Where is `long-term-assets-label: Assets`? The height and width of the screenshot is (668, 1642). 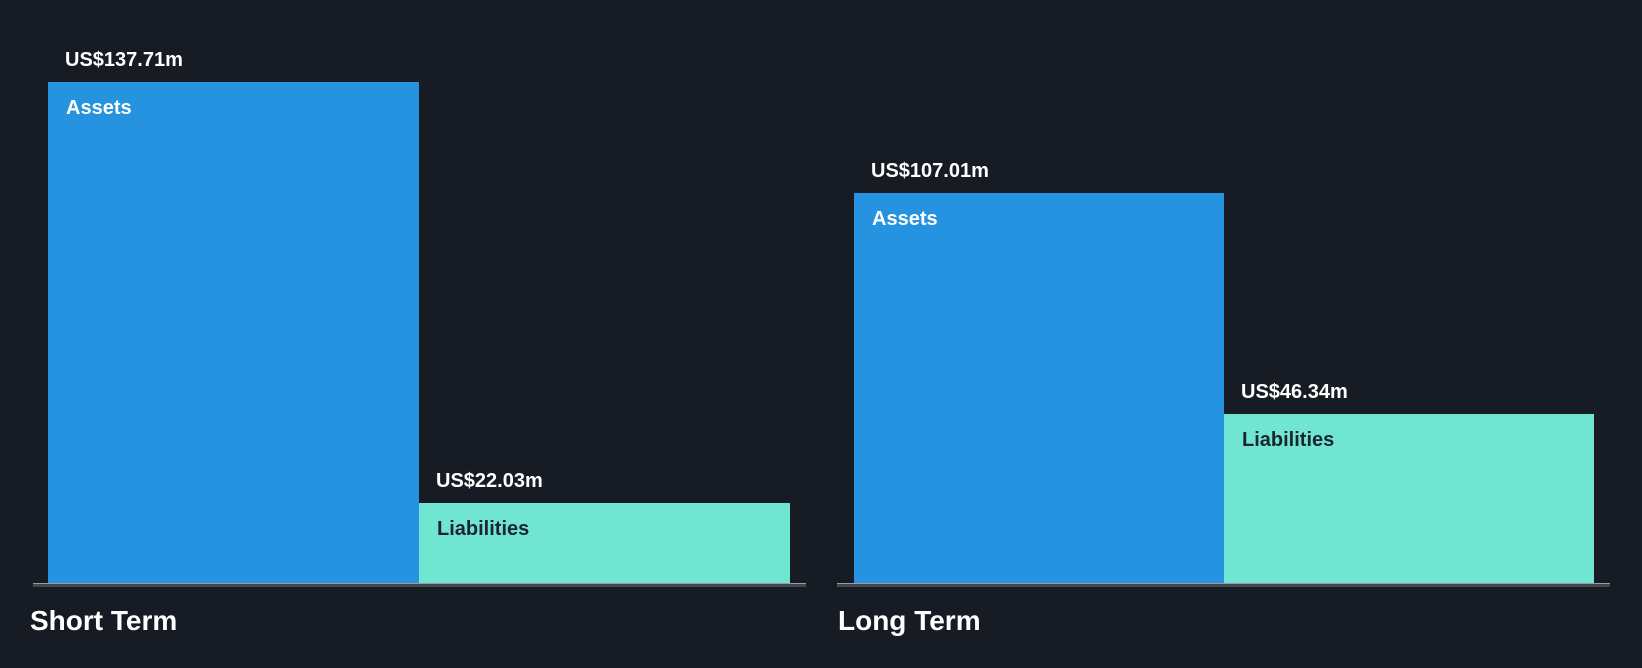
long-term-assets-label: Assets is located at coordinates (905, 219).